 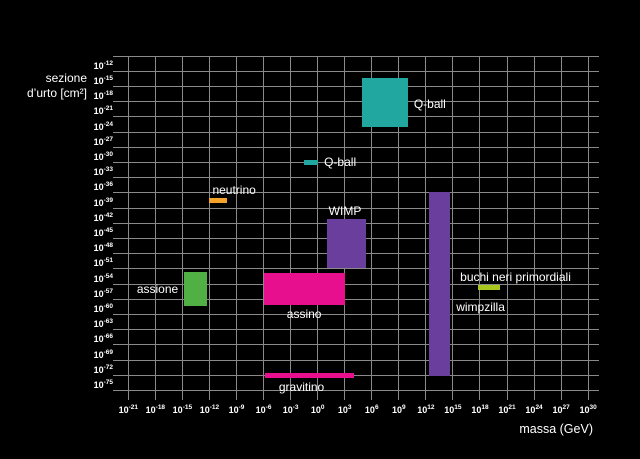 I want to click on y-tick-label: 10-39, so click(x=103, y=202).